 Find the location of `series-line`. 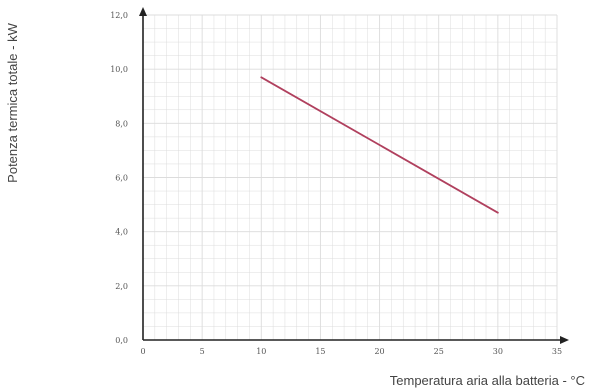

series-line is located at coordinates (379, 145).